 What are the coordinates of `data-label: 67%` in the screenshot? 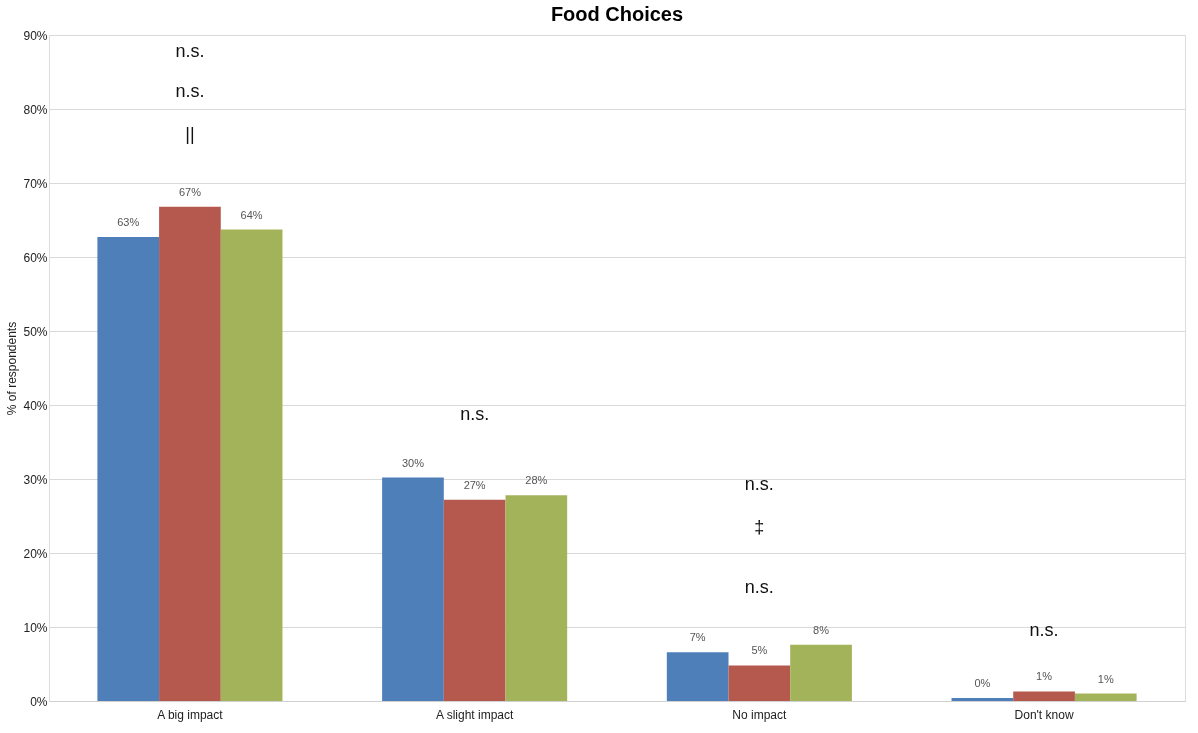 It's located at (190, 191).